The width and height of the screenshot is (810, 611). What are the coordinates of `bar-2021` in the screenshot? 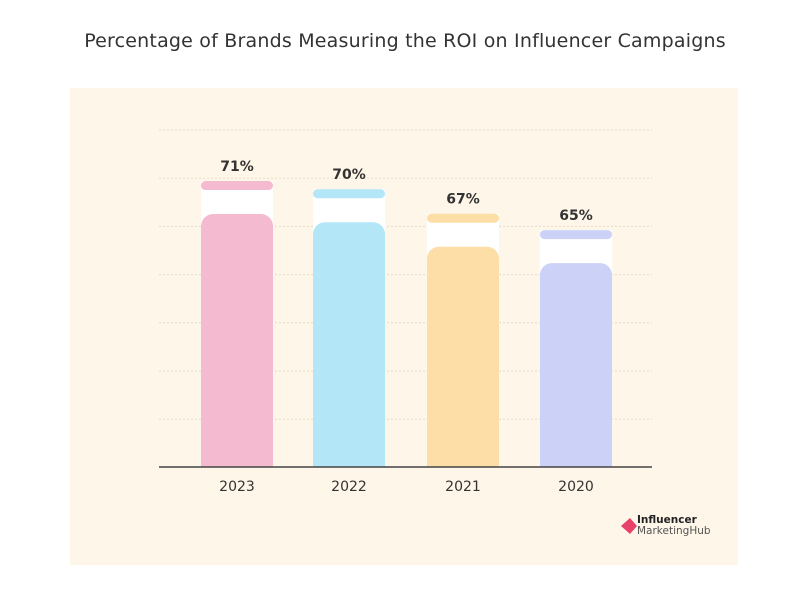 It's located at (463, 356).